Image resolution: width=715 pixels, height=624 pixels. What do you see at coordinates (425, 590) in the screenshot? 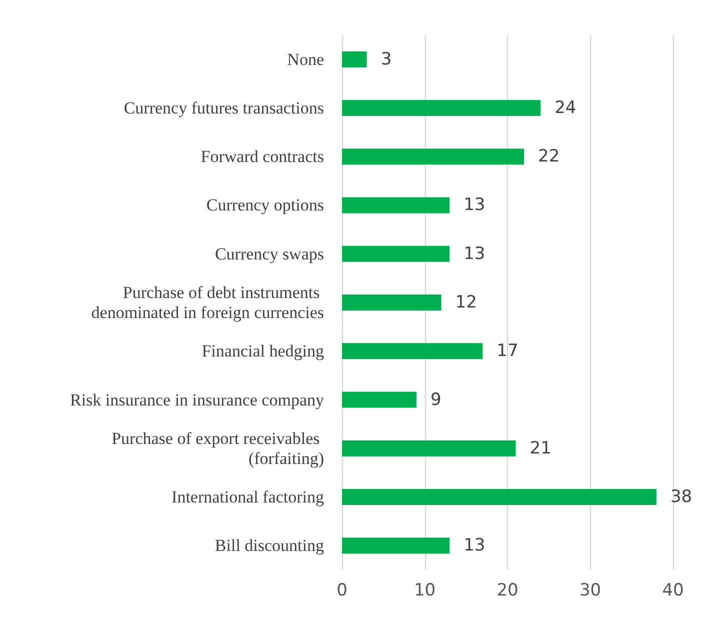
I see `x-tick-label: 10` at bounding box center [425, 590].